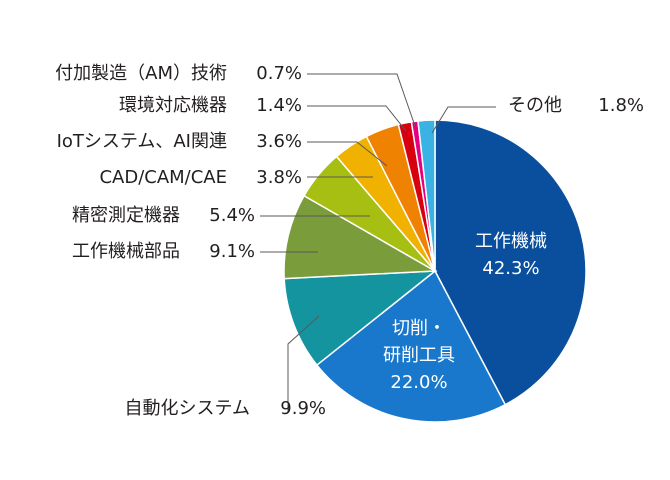 This screenshot has width=670, height=480. Describe the element at coordinates (141, 73) in the screenshot. I see `slice-label-fuka-seizou: 付加製造（AM）技術` at that location.